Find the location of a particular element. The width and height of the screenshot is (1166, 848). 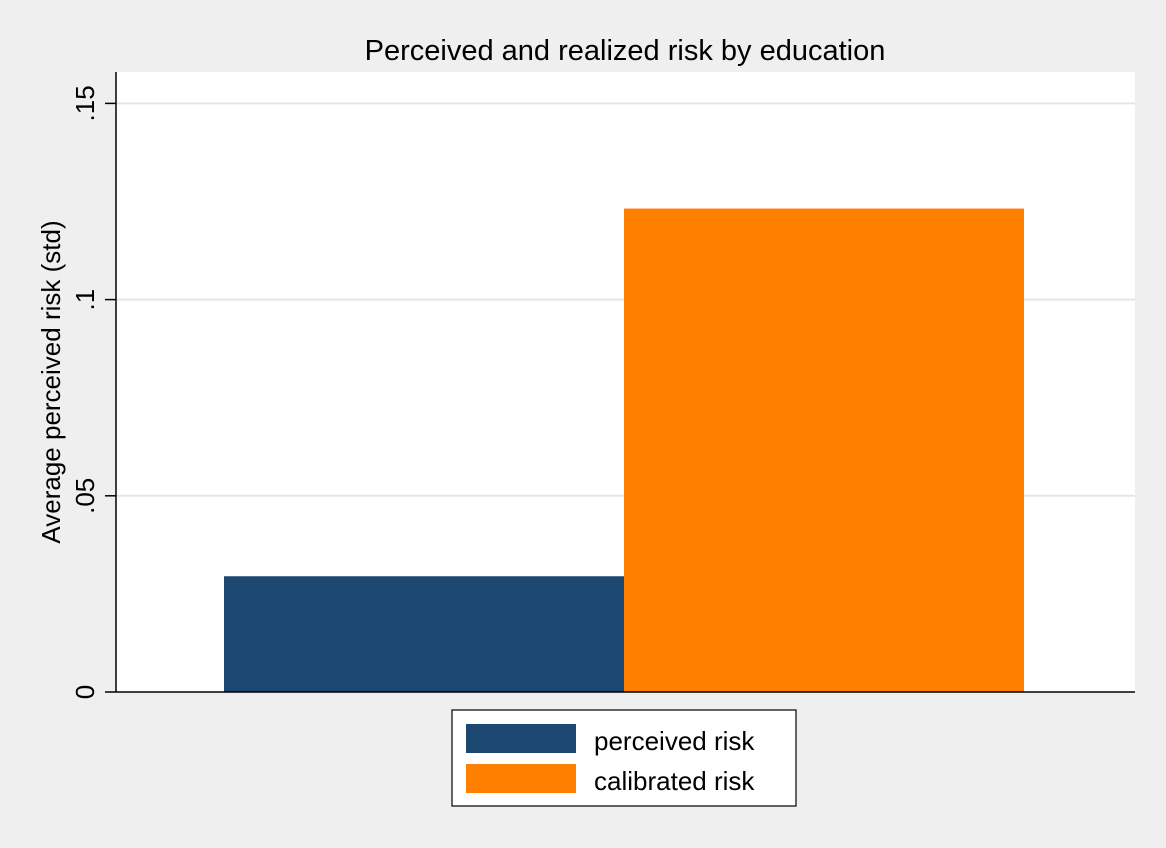

bar-perceived-risk is located at coordinates (424, 634).